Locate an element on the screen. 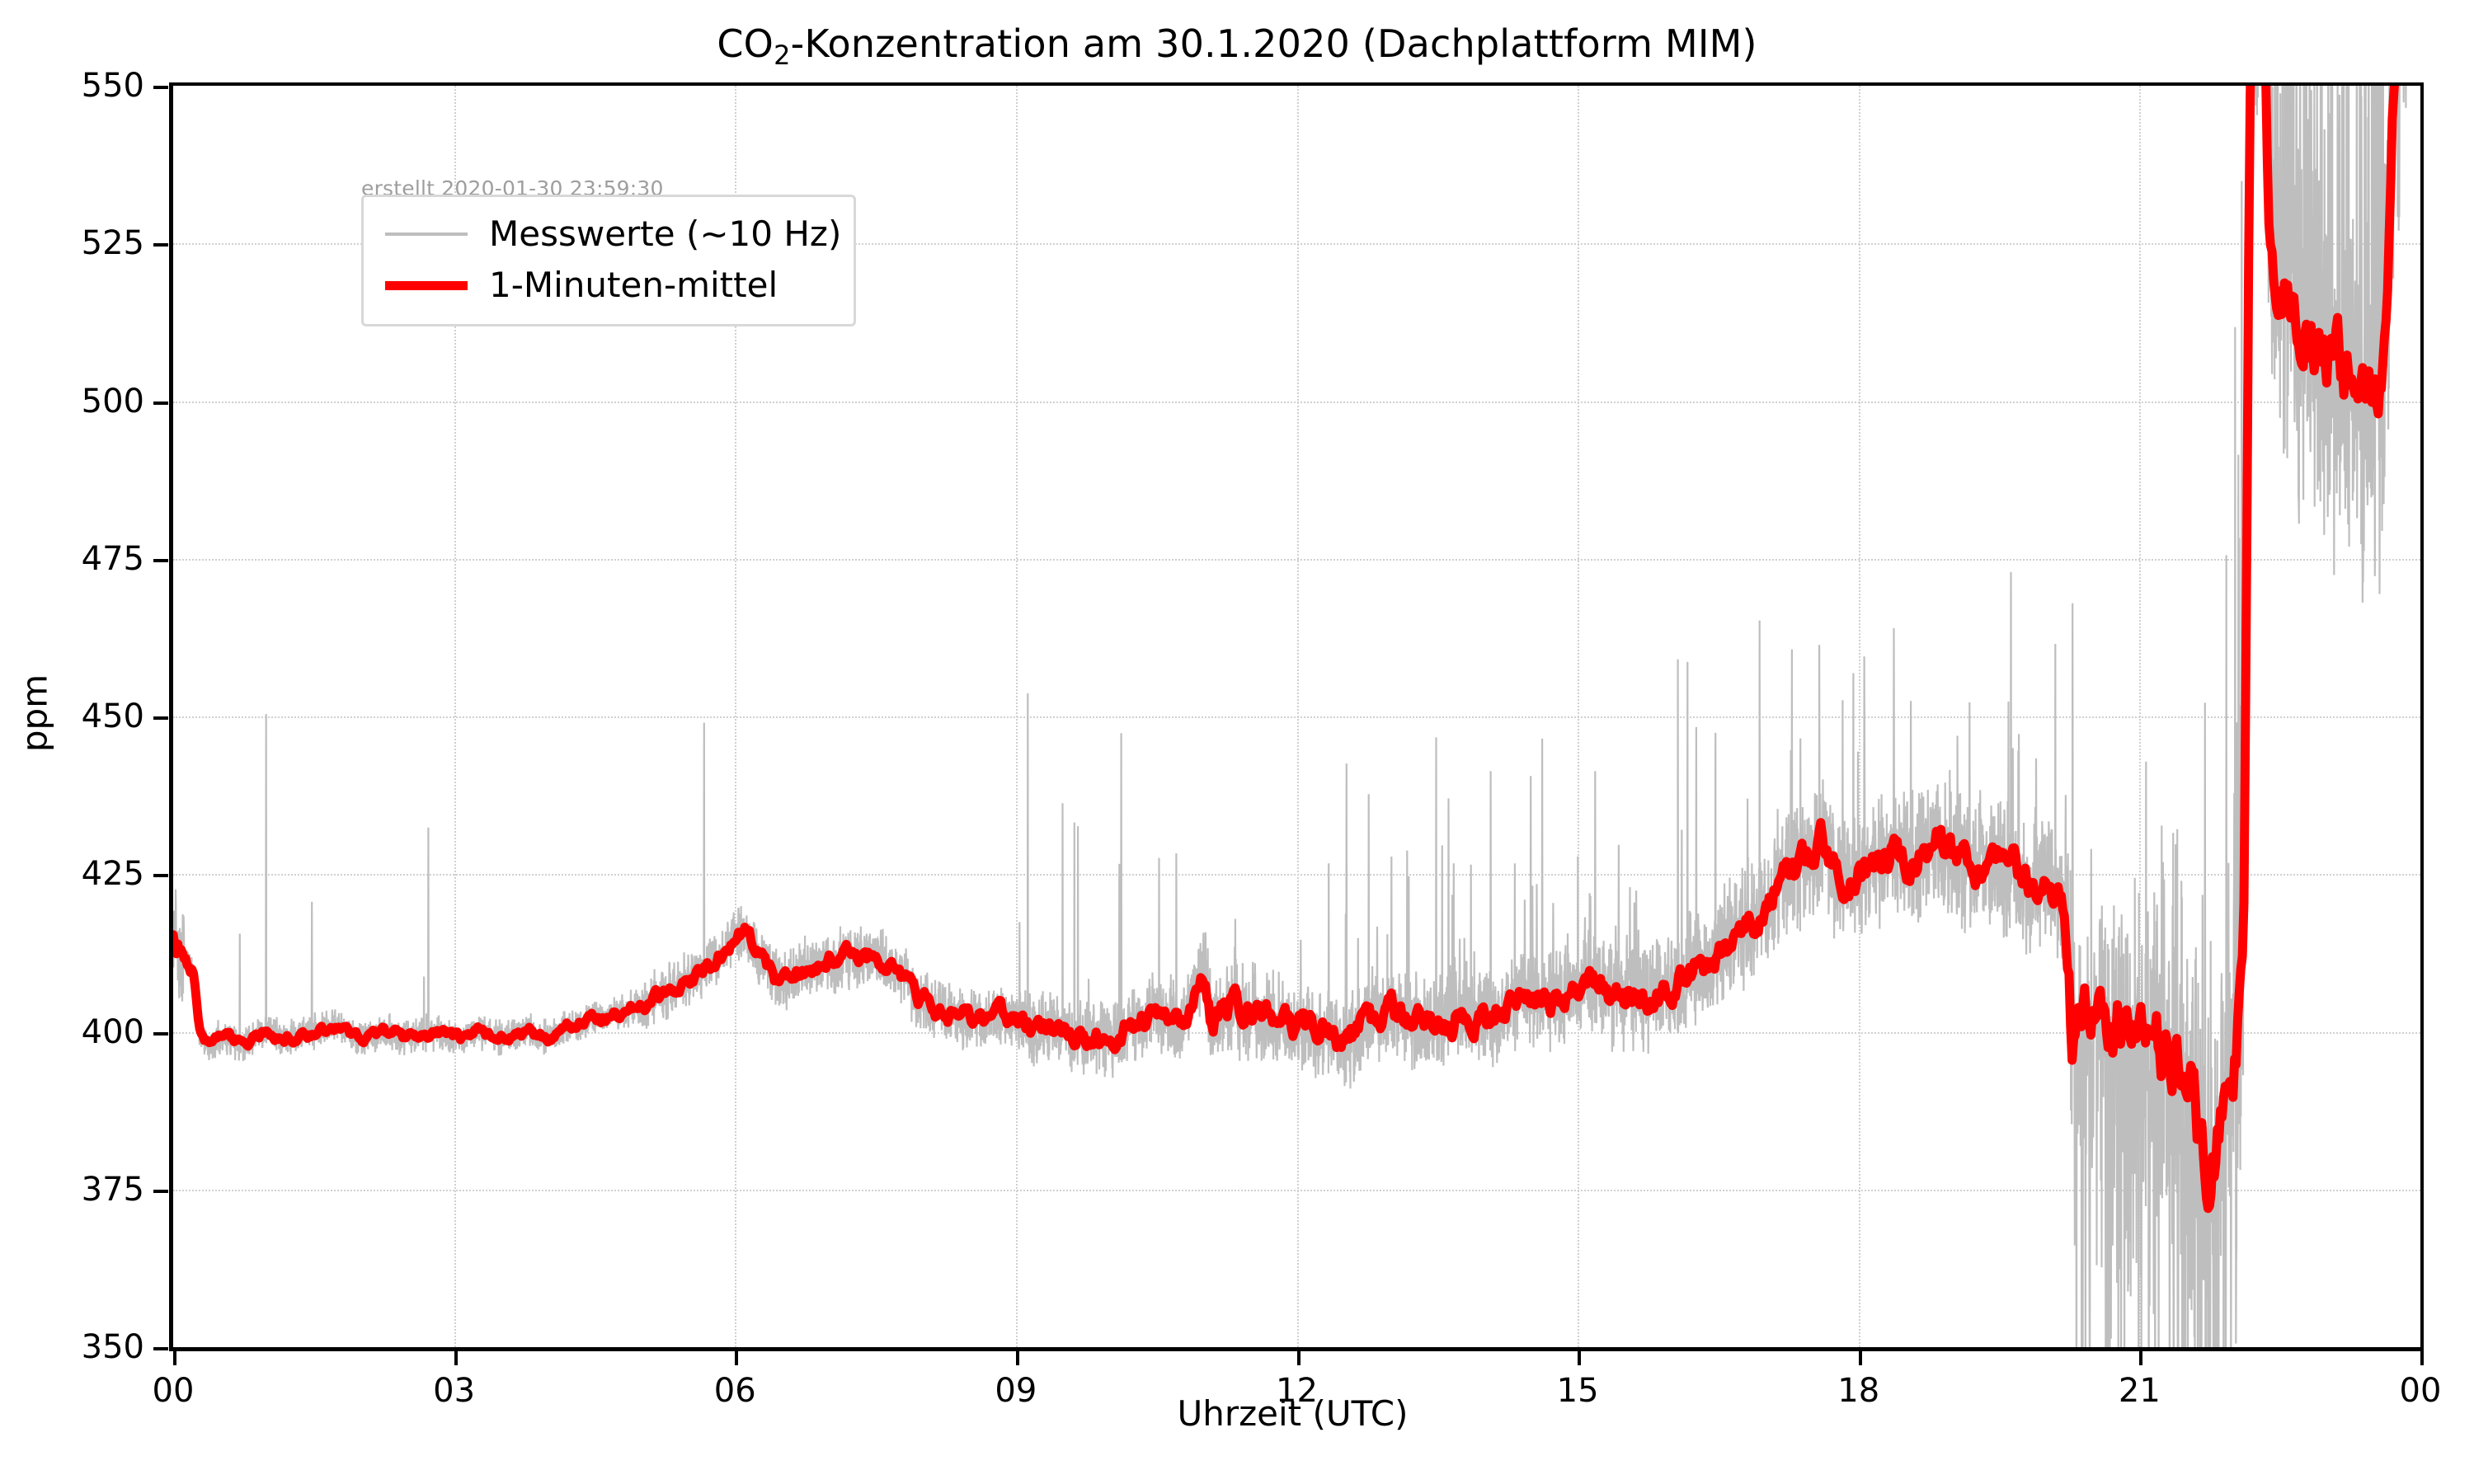  title-subscript: 2 is located at coordinates (782, 55).